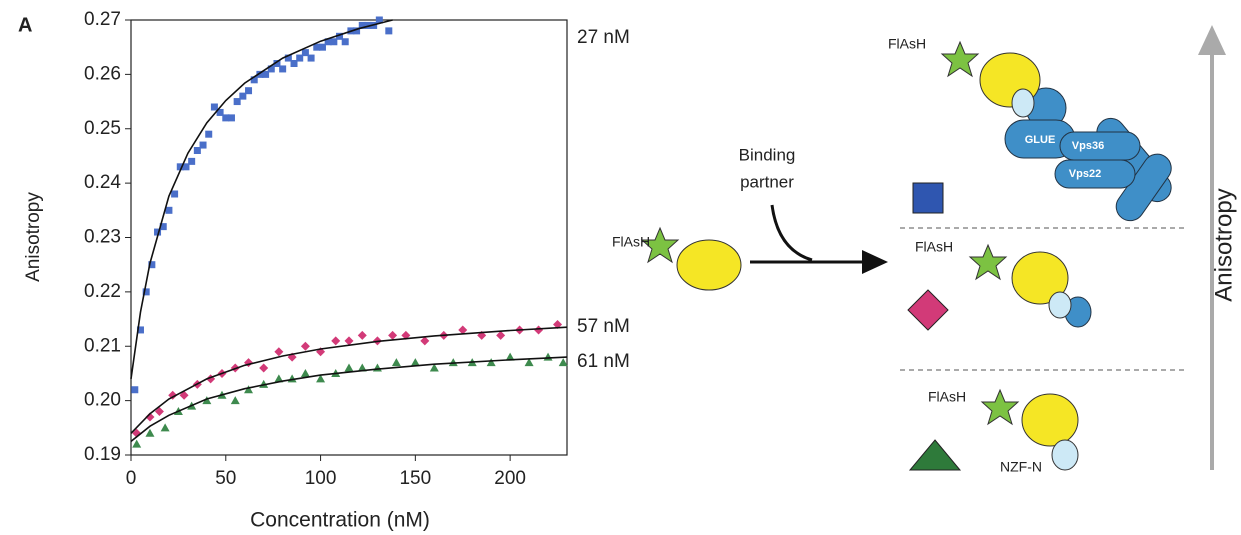  Describe the element at coordinates (603, 361) in the screenshot. I see `series-label: 61 nM` at that location.